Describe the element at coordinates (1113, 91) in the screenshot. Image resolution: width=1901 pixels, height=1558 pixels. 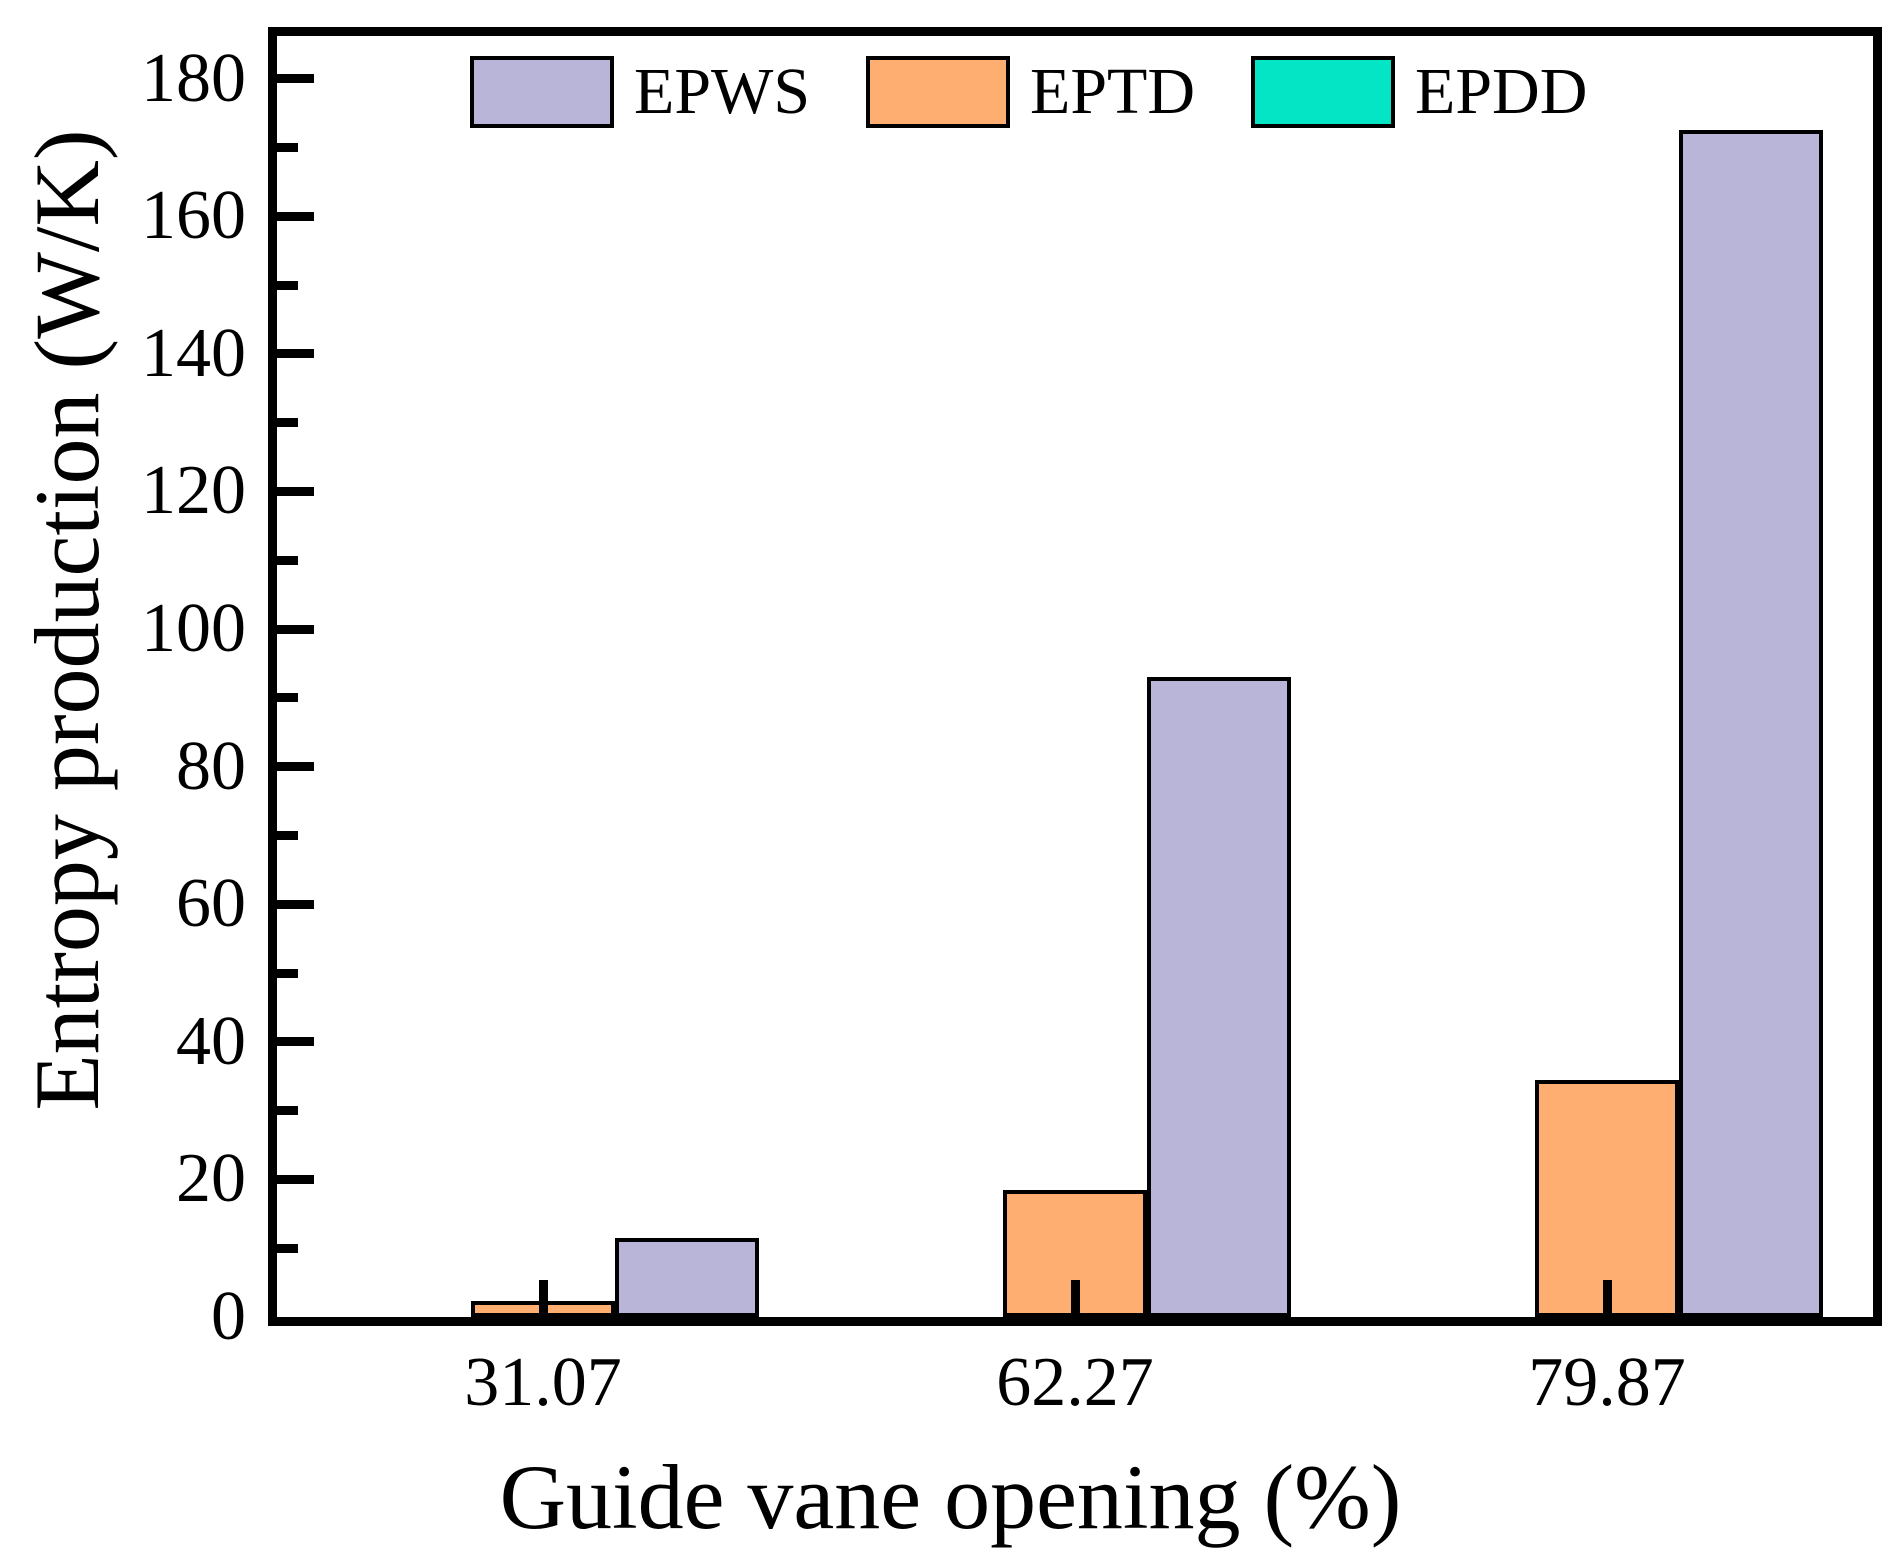
I see `legend-label-eptd: EPTD` at that location.